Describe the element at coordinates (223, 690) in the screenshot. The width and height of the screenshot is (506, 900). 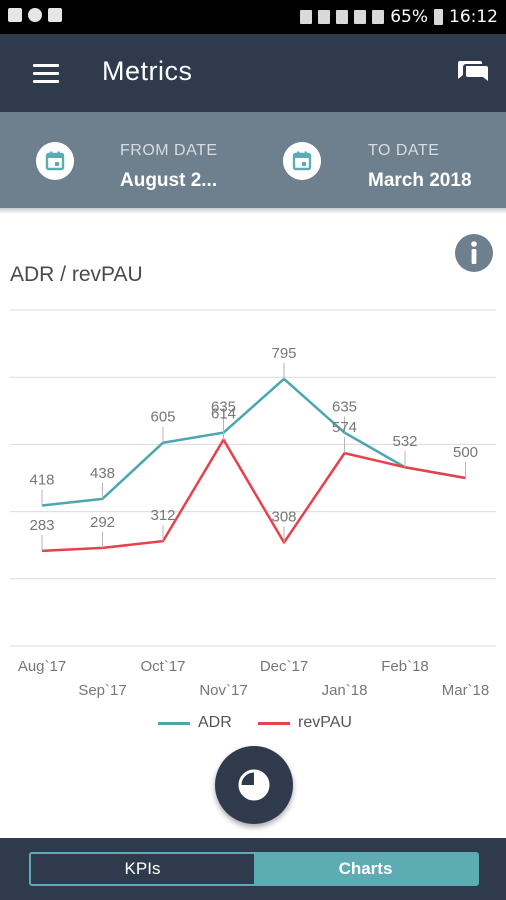
I see `x-tick-label: Nov`17` at that location.